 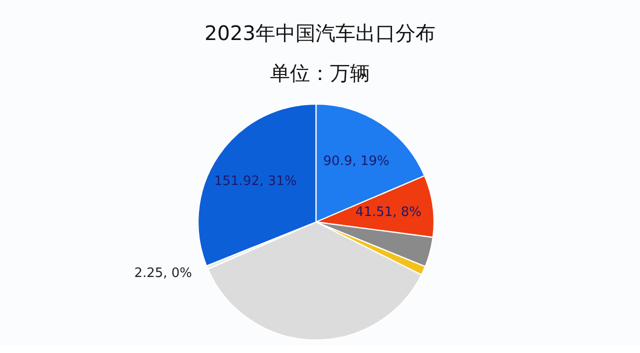 I want to click on data-label: 151.92, 31%, so click(x=255, y=182).